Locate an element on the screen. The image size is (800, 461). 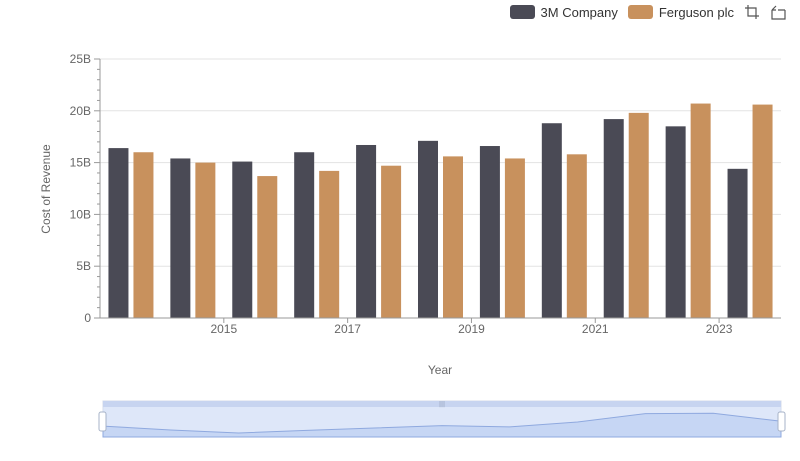
bar-ferguson-2024 is located at coordinates (762, 211).